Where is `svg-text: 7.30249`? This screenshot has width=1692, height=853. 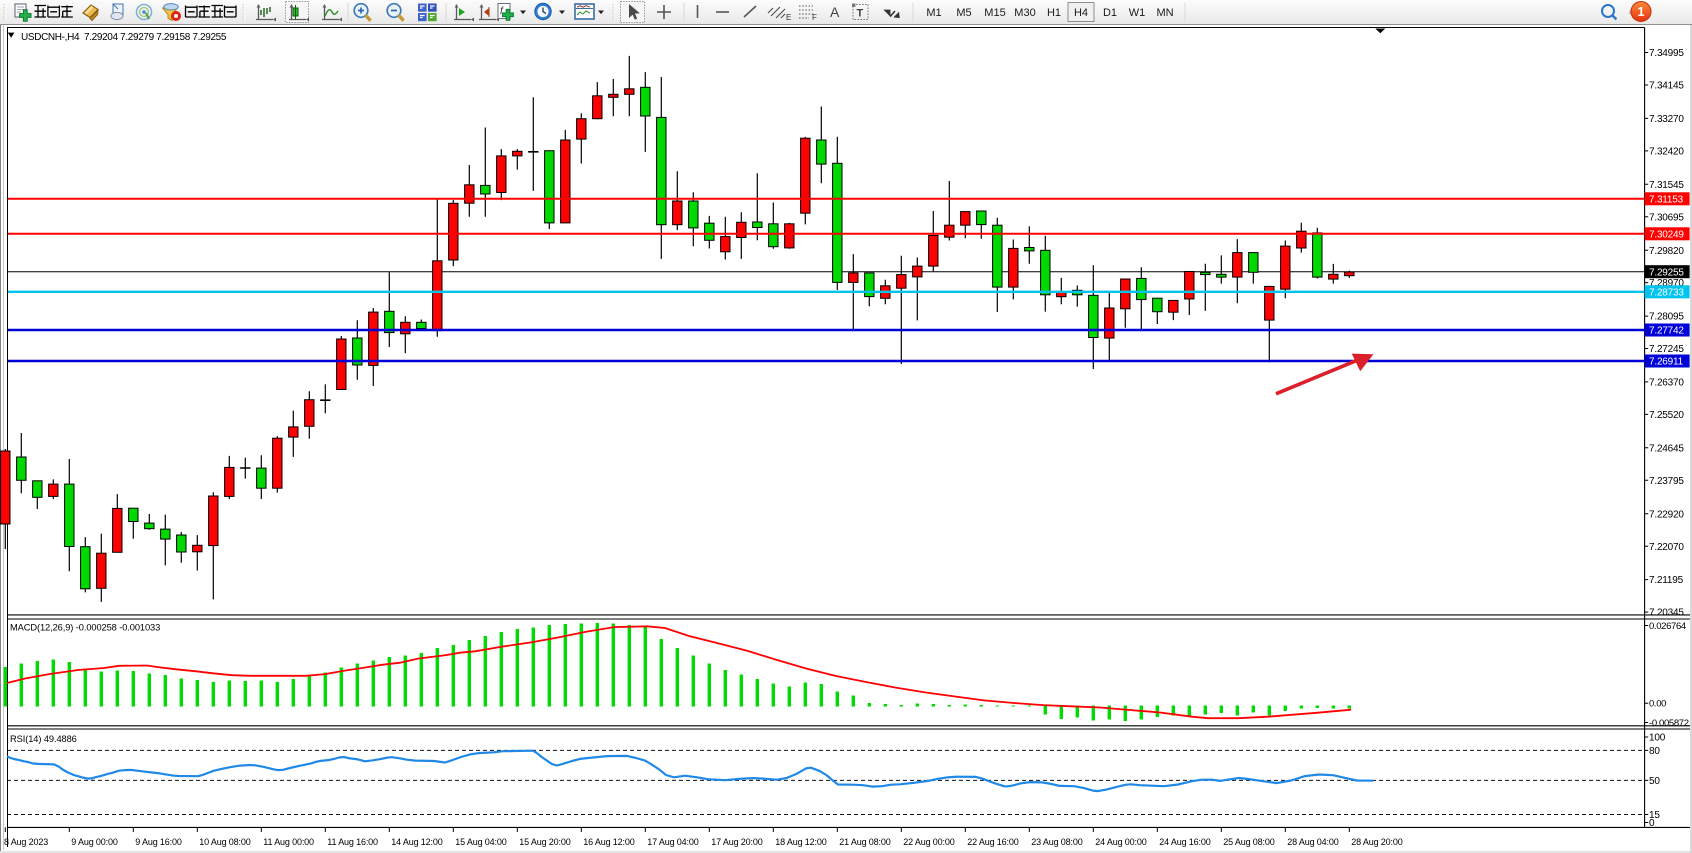 svg-text: 7.30249 is located at coordinates (1666, 234).